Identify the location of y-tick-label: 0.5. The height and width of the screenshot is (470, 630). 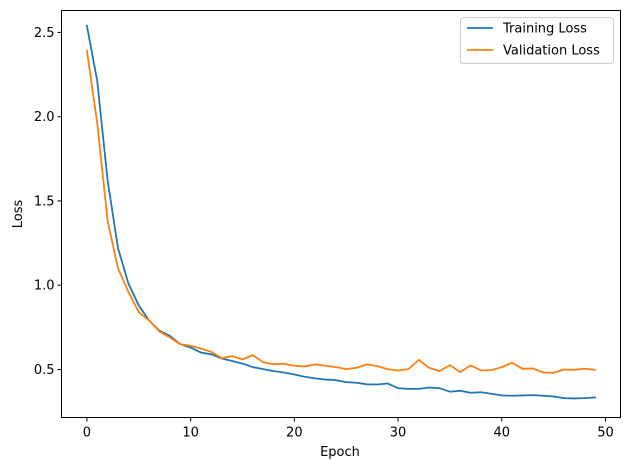
(44, 370).